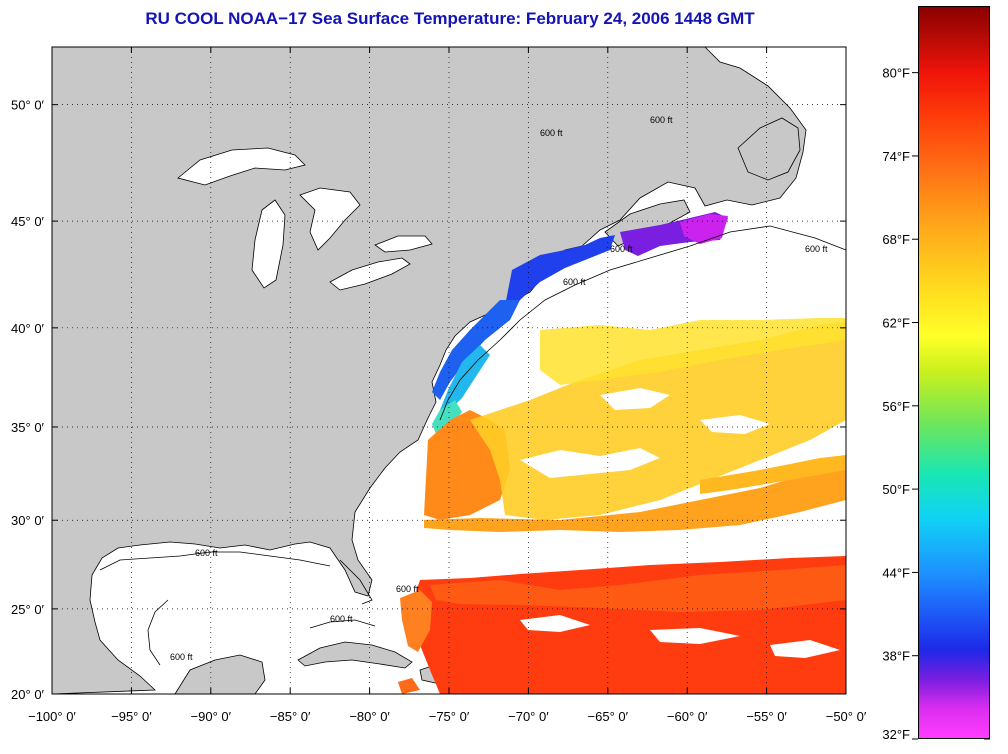  I want to click on lon-label: −95° 0′, so click(131, 716).